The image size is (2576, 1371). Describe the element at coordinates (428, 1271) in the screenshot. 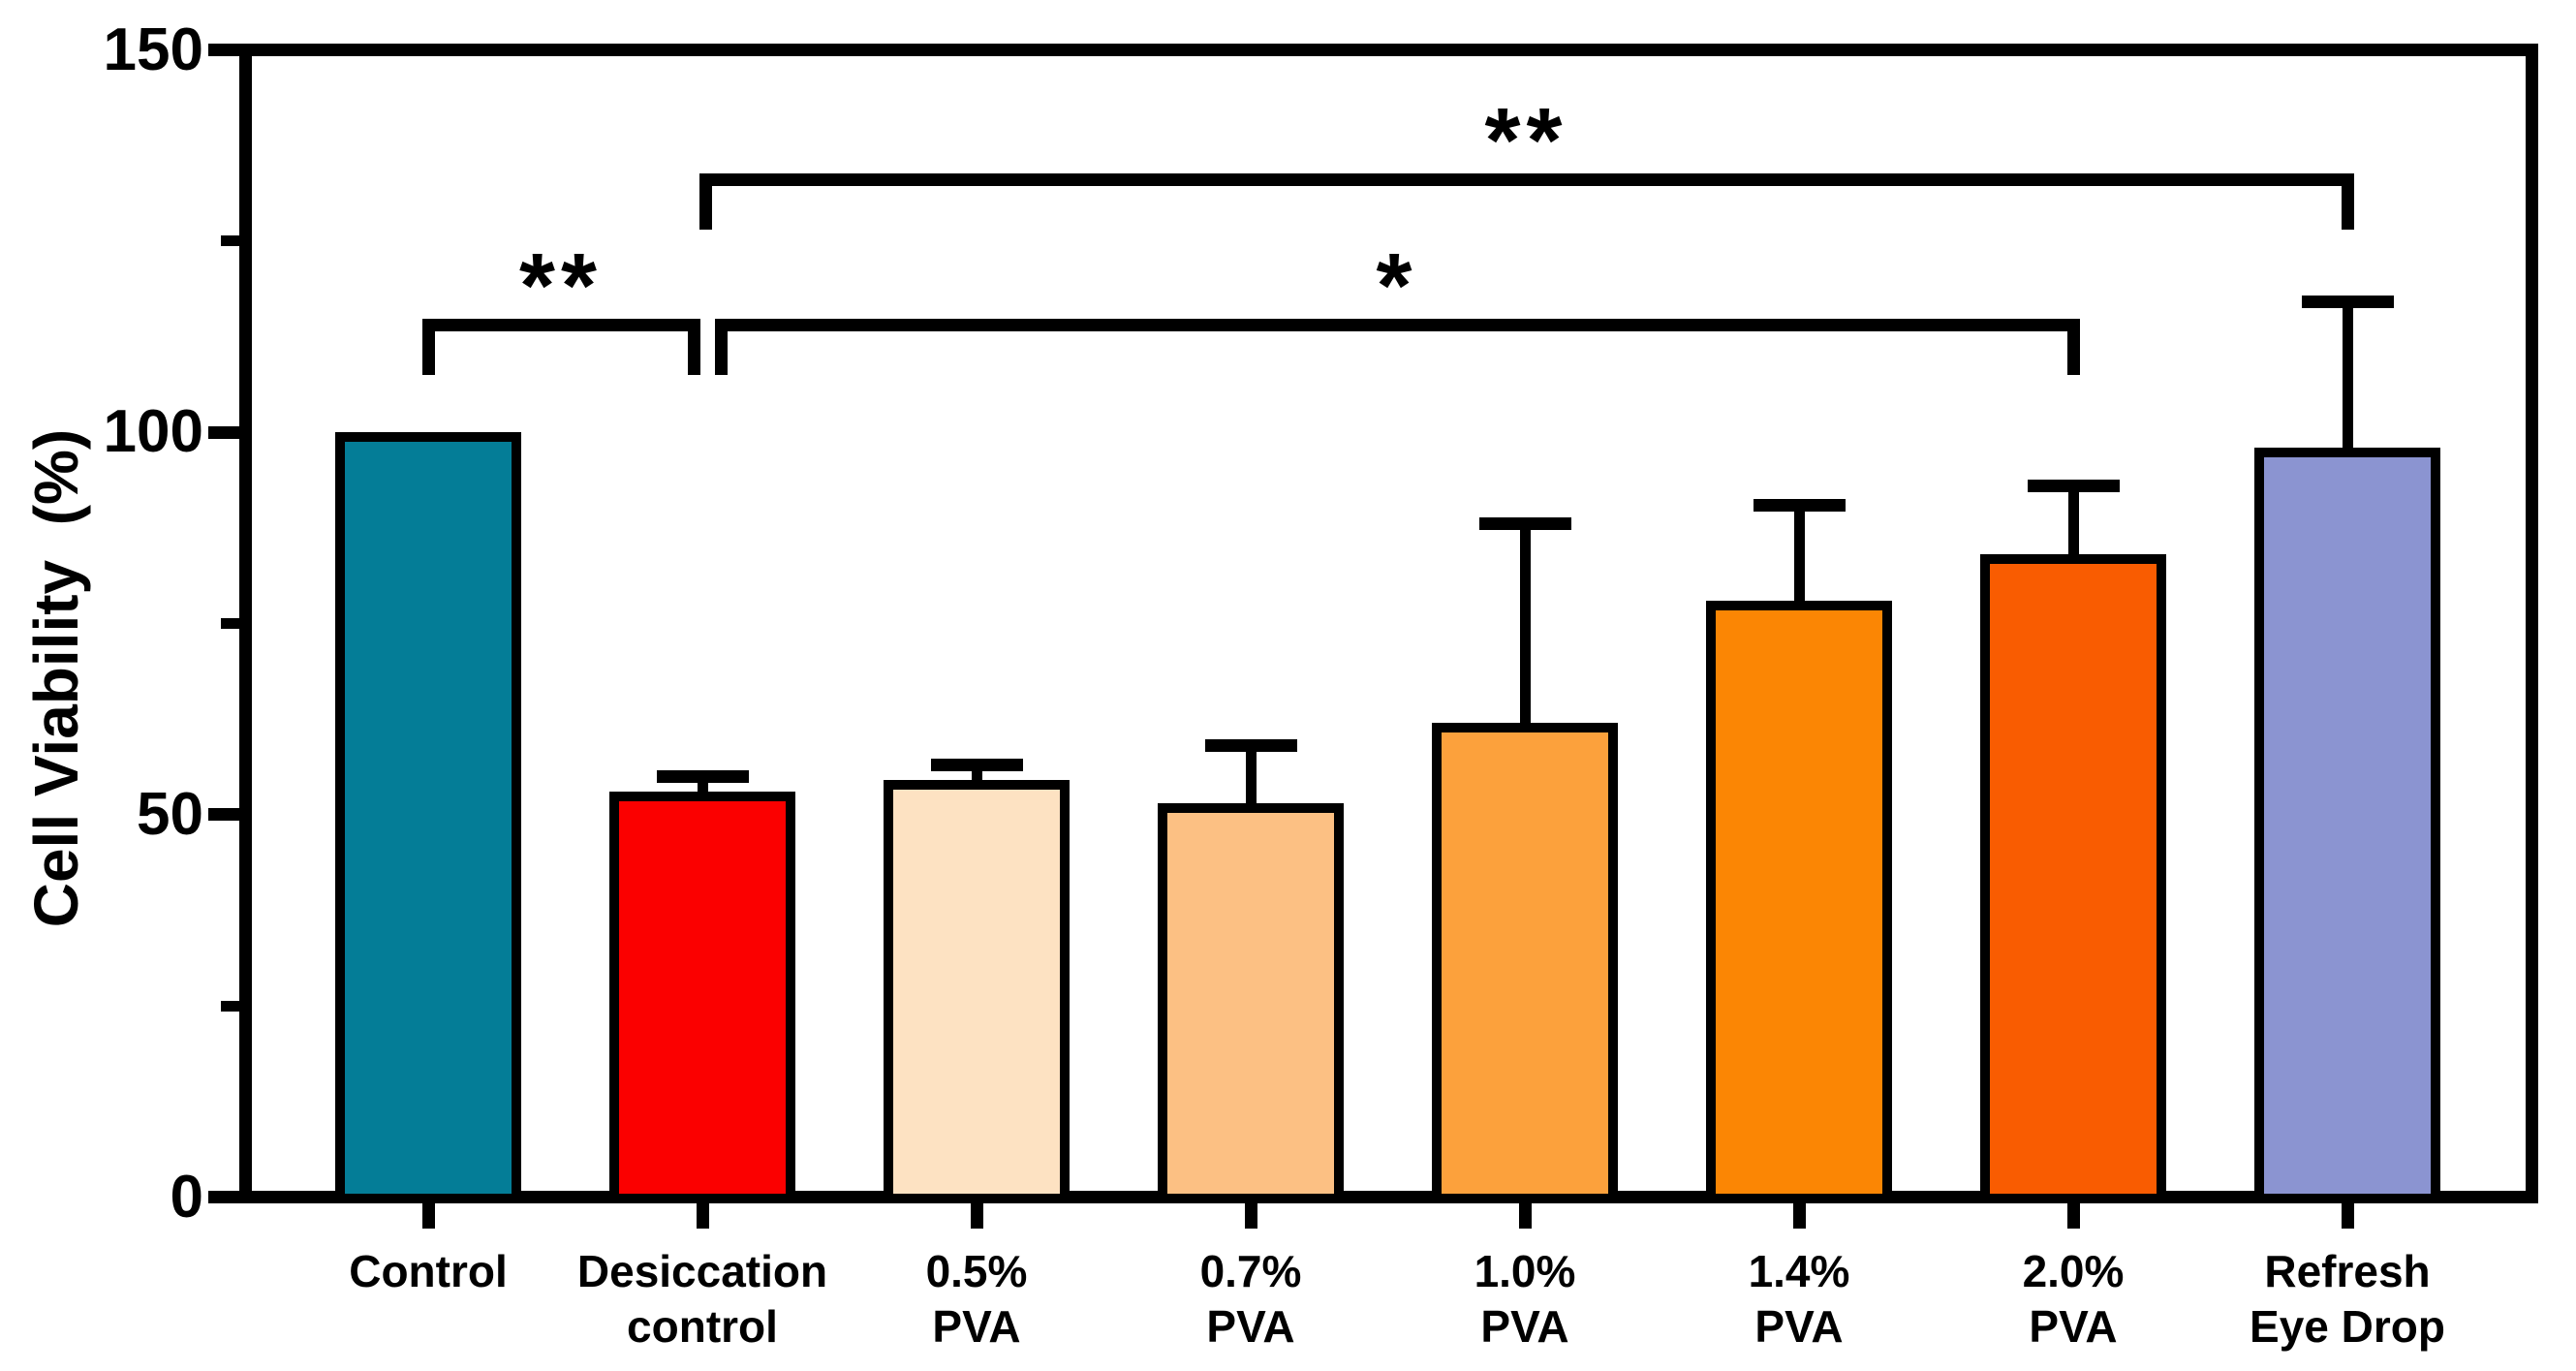

I see `x-category-label: Control` at that location.